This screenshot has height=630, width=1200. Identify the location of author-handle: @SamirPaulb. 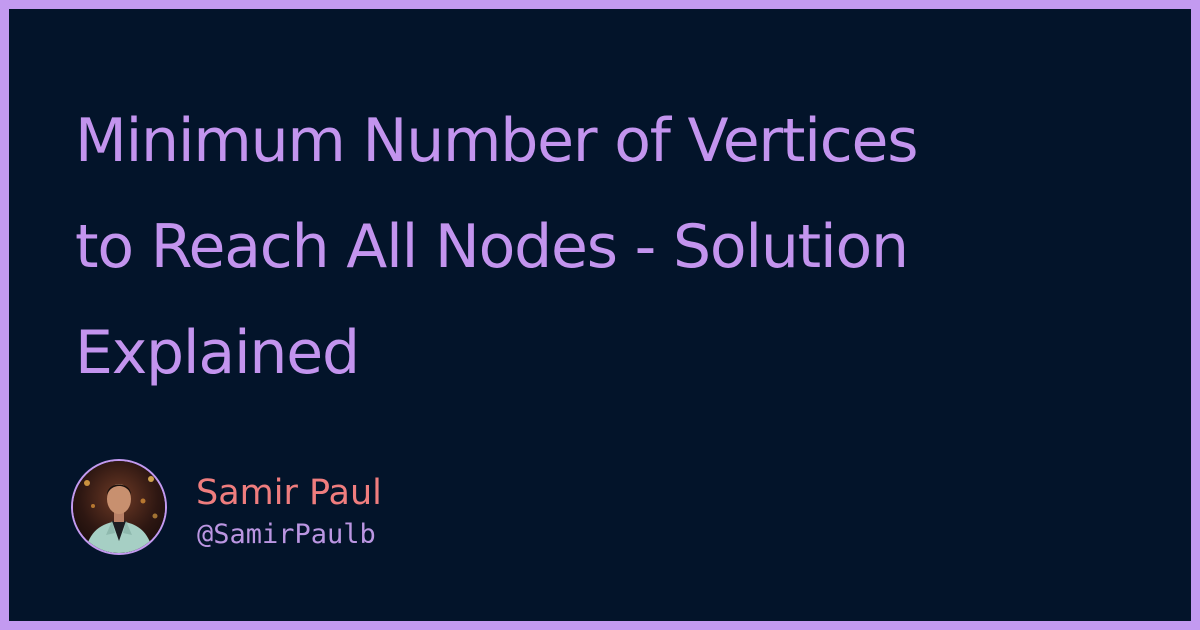
(286, 534).